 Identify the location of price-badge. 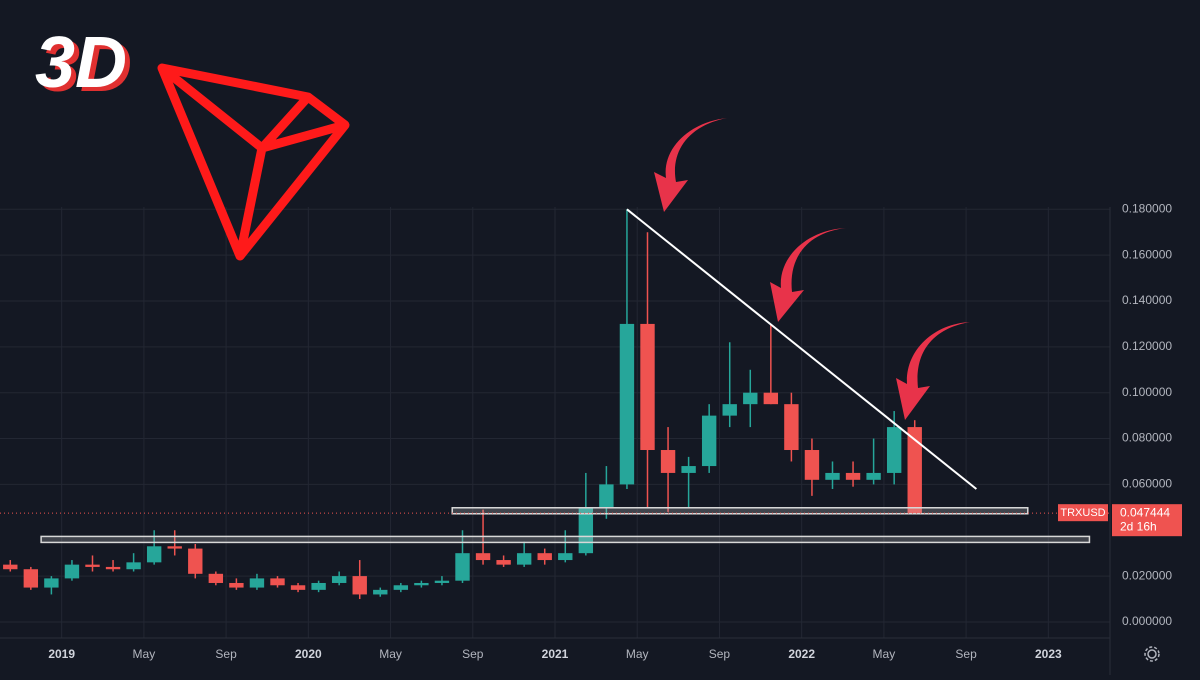
(1147, 520).